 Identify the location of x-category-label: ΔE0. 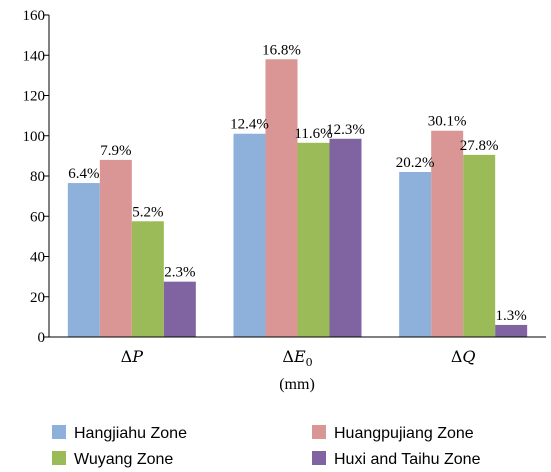
(297, 358).